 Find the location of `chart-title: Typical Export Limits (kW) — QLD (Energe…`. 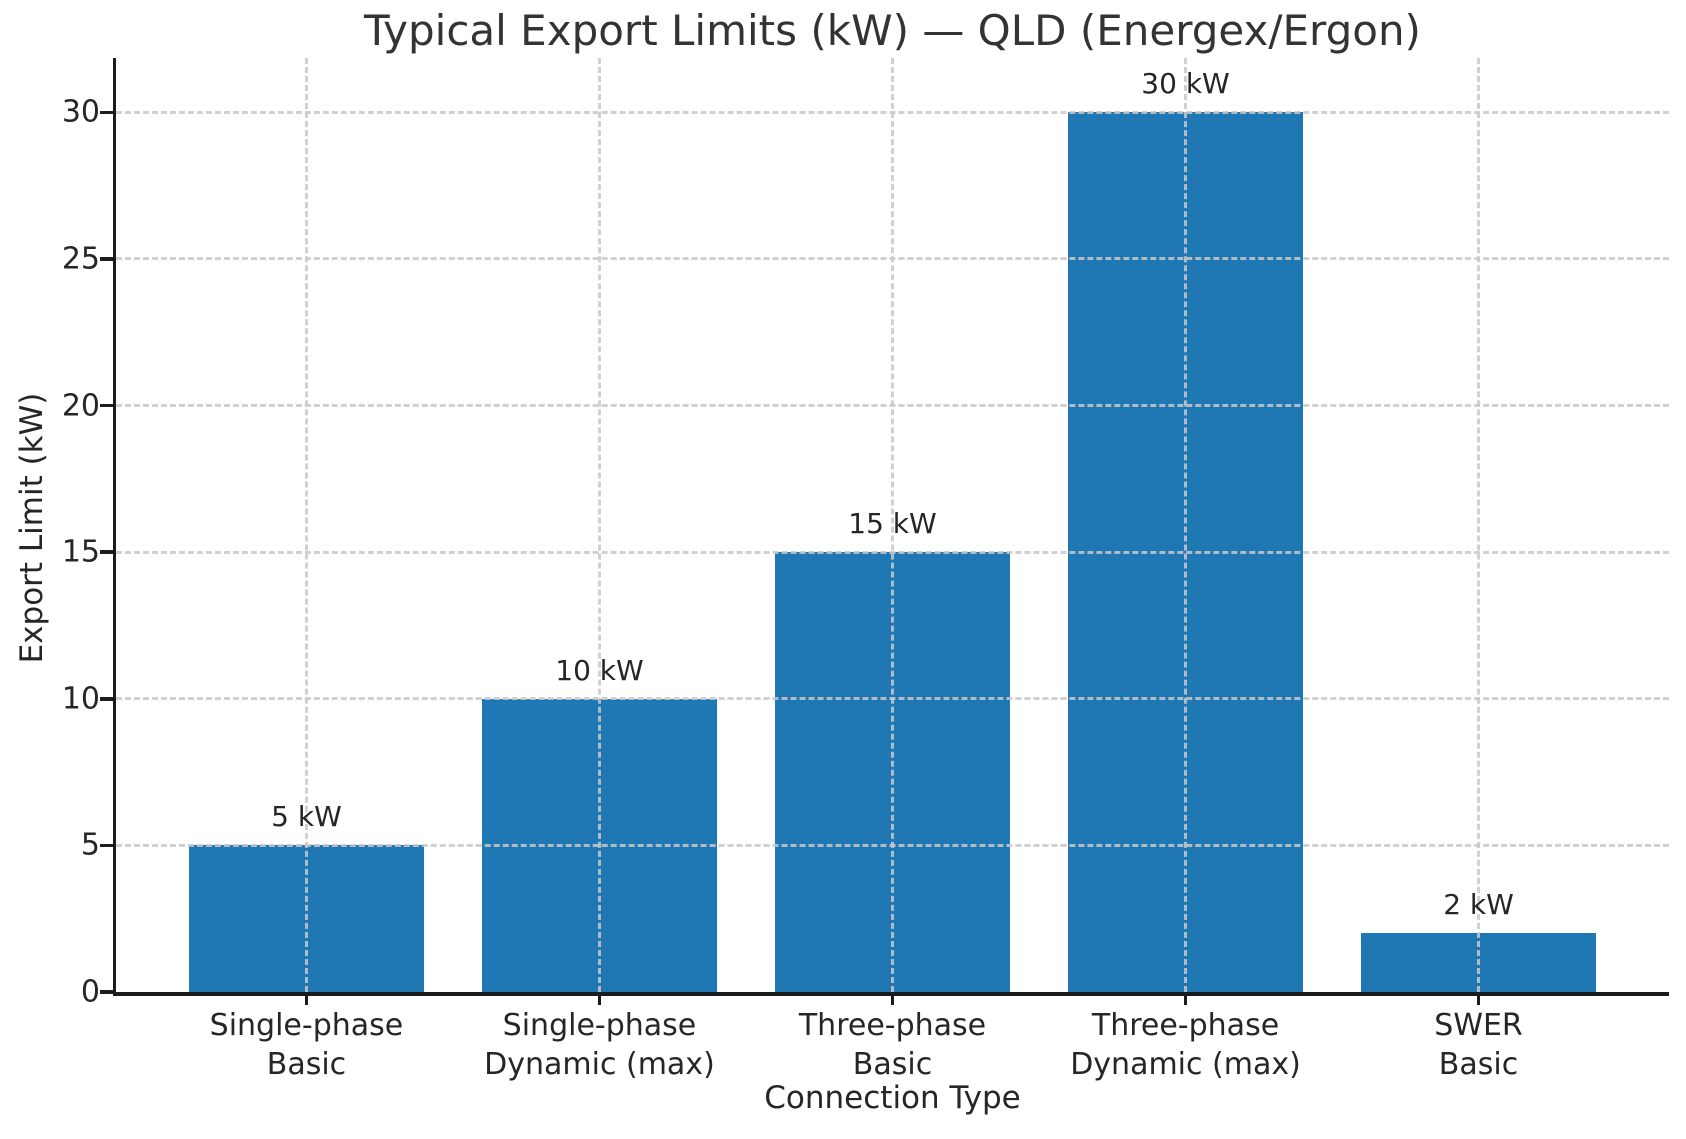

chart-title: Typical Export Limits (kW) — QLD (Energe… is located at coordinates (892, 30).